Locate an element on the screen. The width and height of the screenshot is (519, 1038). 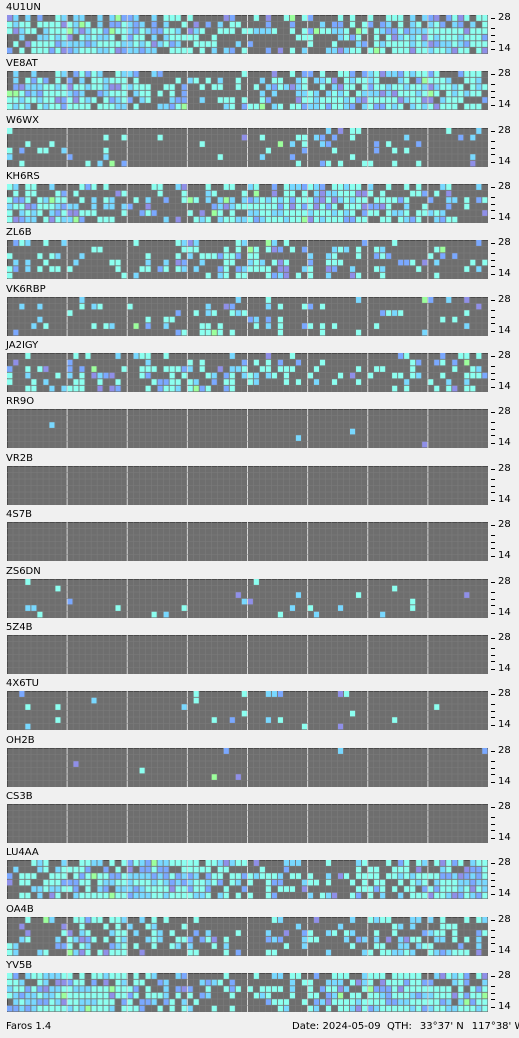
signal-cells is located at coordinates (247, 992).